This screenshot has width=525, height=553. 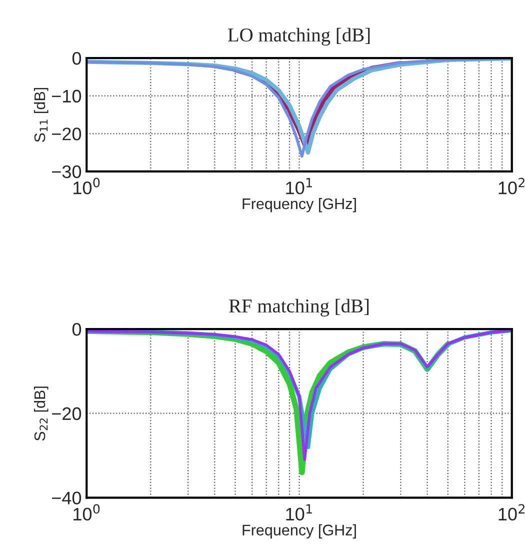 I want to click on chart-title: RF matching [dB], so click(x=299, y=307).